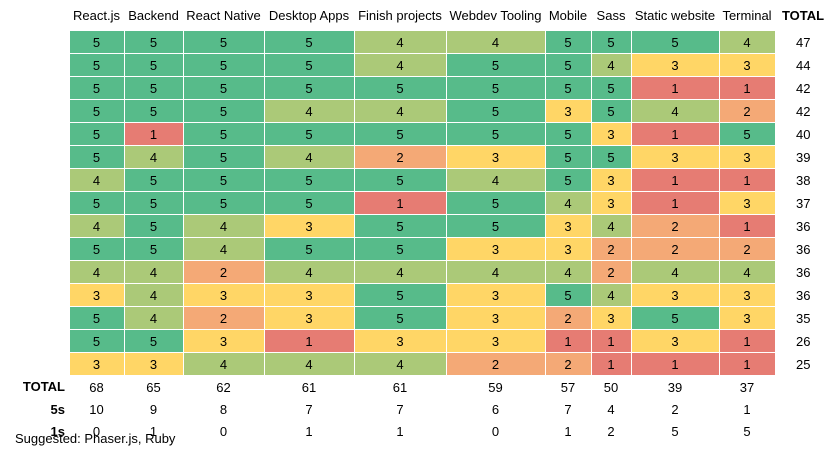  I want to click on table-row: 5 4 2 3 5 3 2 3 5 3 35, so click(415, 318).